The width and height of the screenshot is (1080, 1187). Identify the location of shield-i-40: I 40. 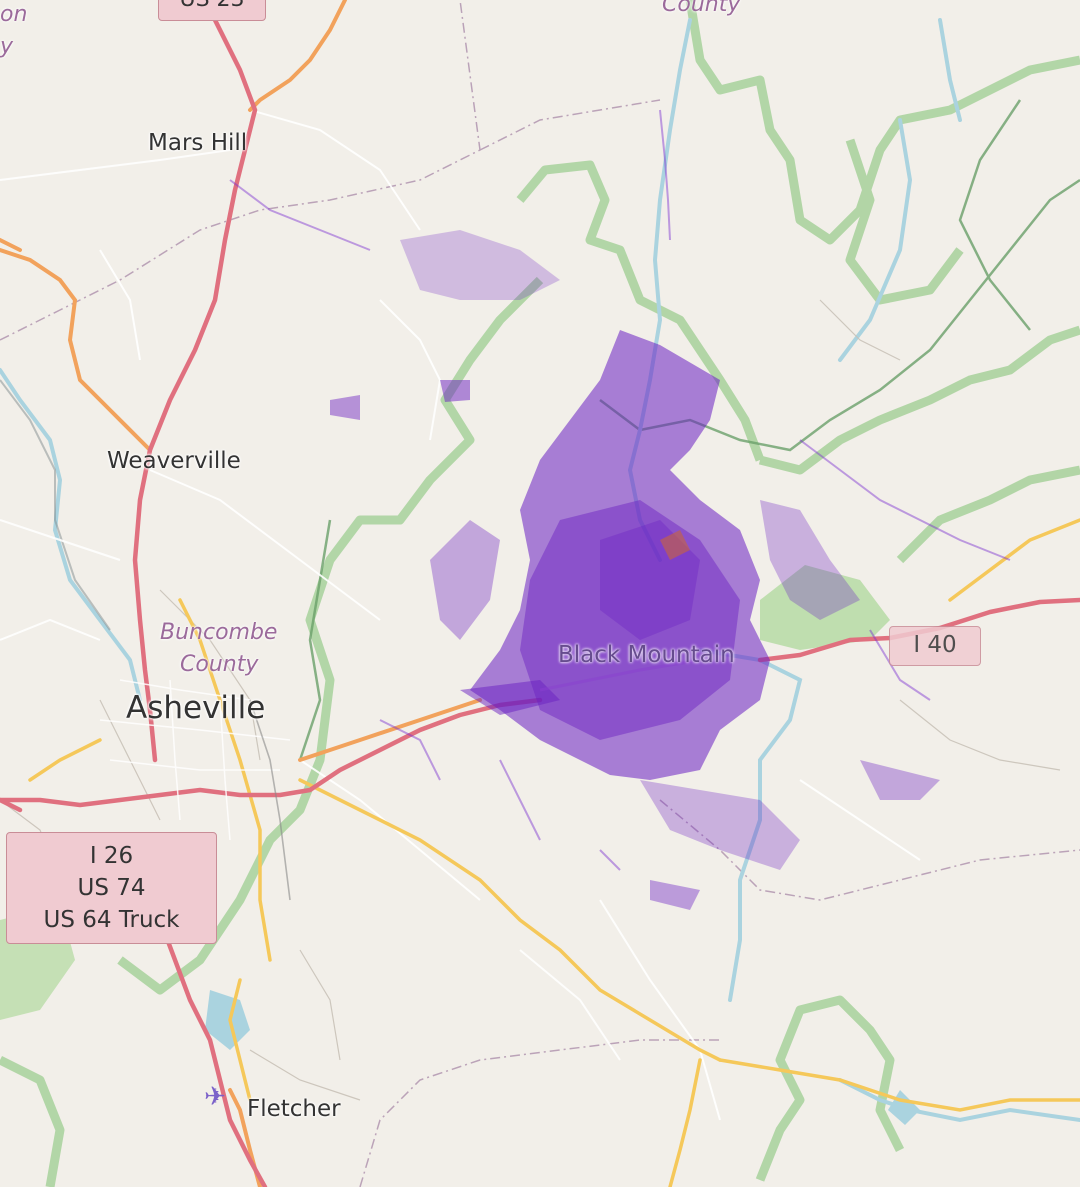
(935, 646).